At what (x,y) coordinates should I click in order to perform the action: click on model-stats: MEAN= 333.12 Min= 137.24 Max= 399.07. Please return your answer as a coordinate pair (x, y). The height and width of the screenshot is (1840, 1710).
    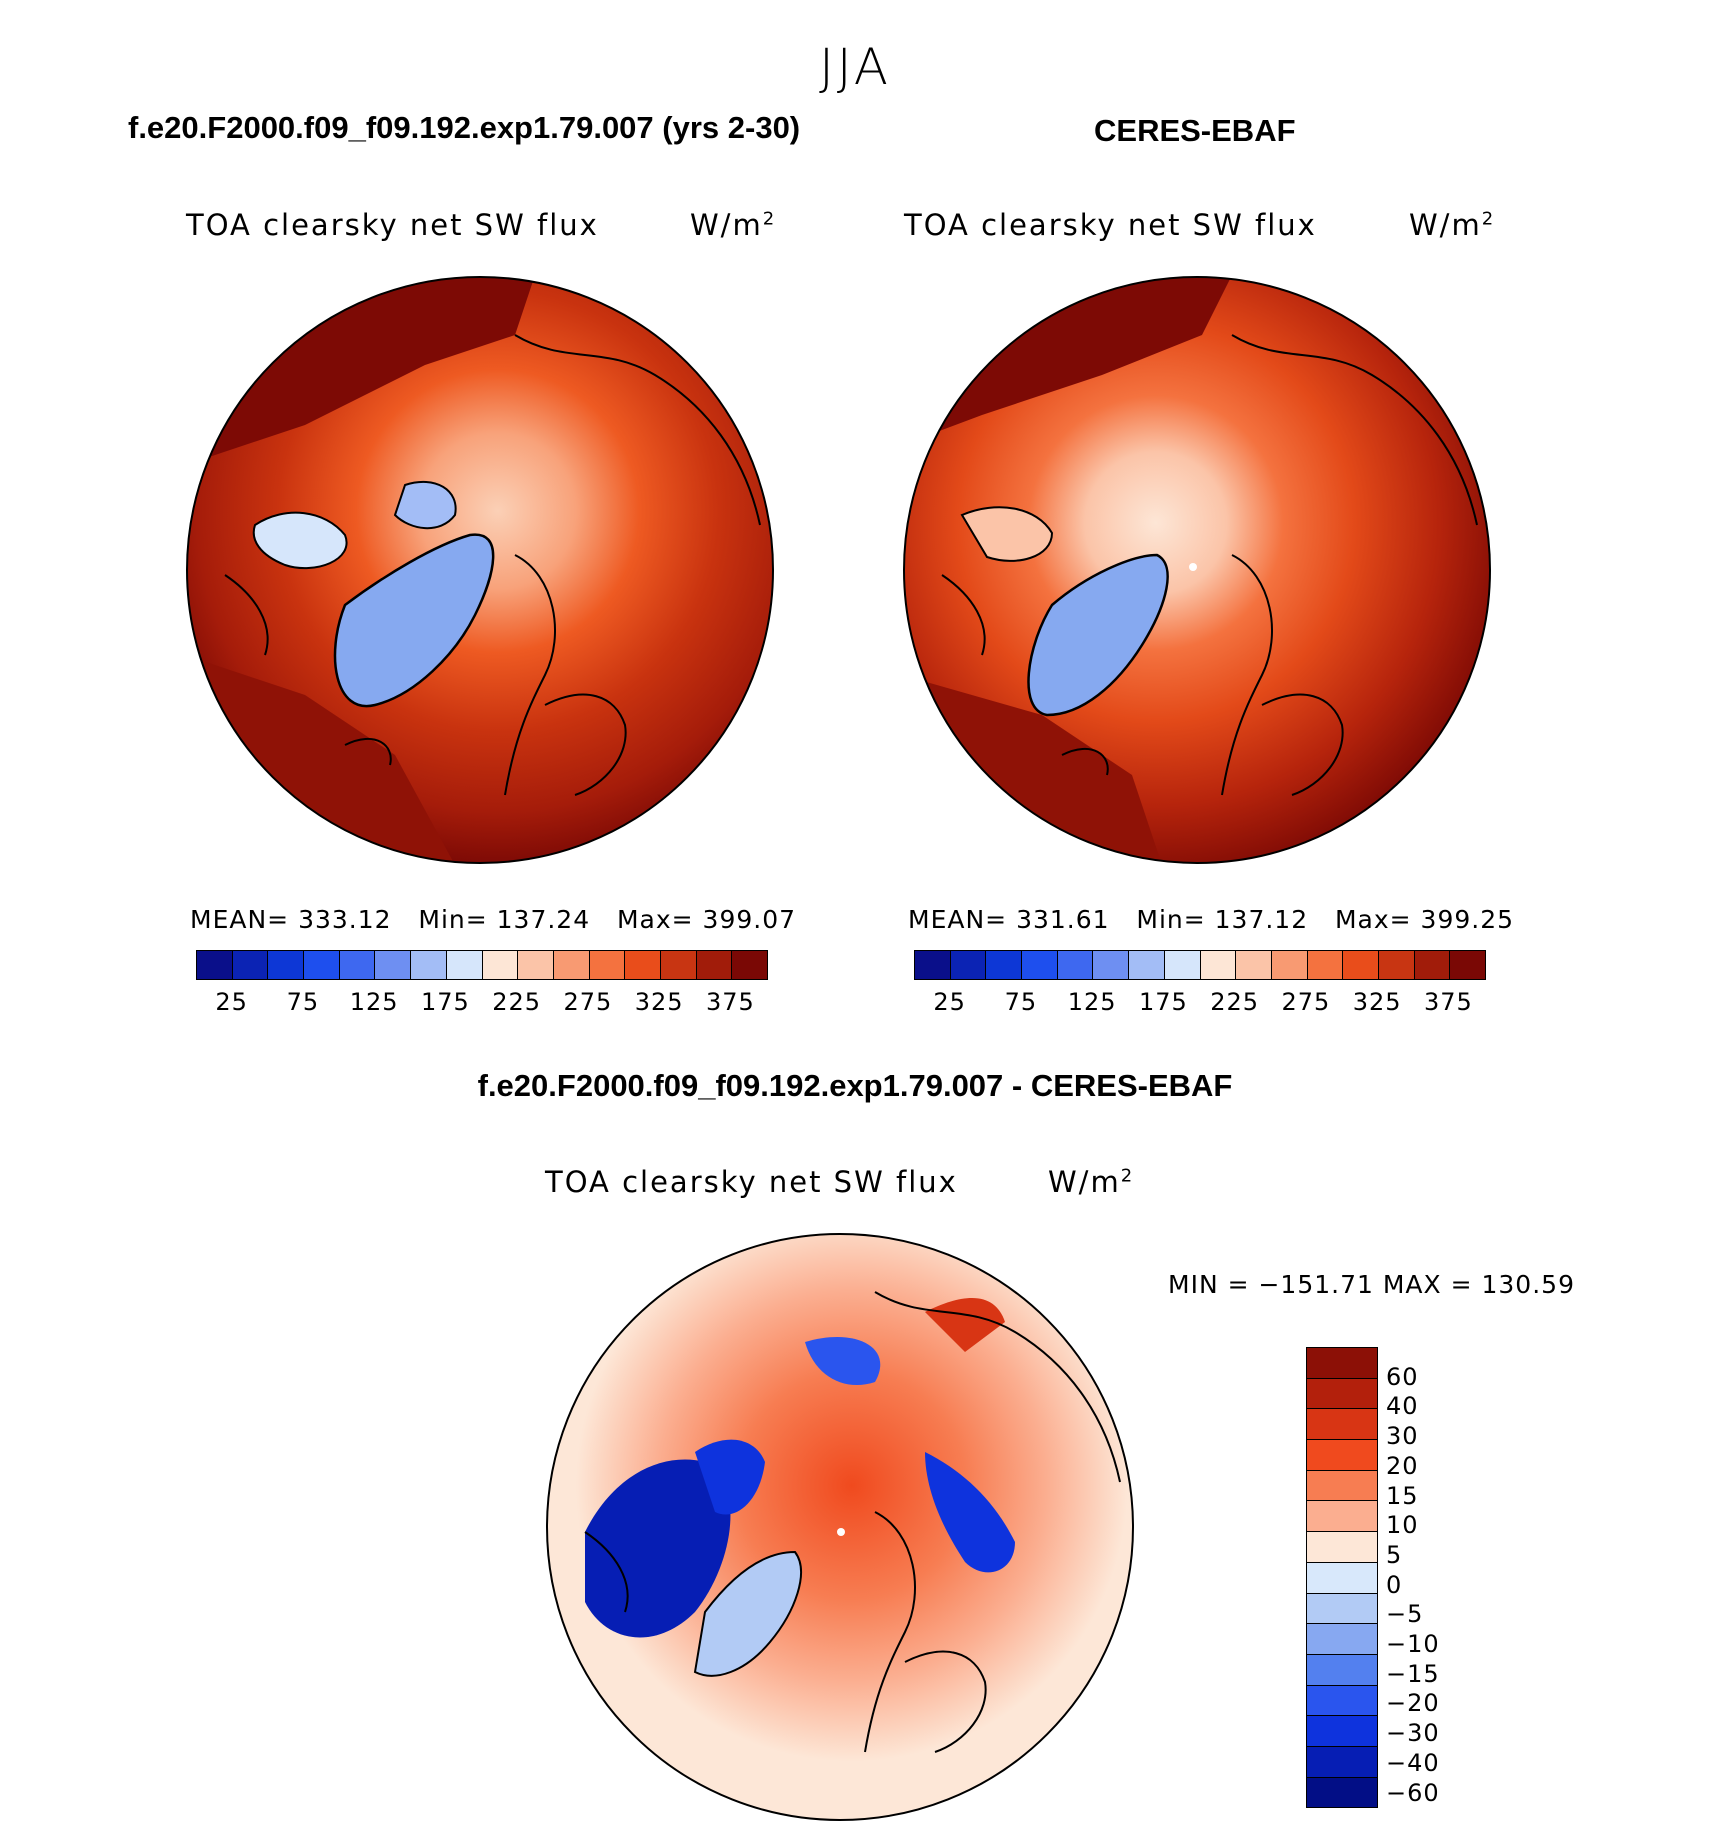
    Looking at the image, I should click on (493, 919).